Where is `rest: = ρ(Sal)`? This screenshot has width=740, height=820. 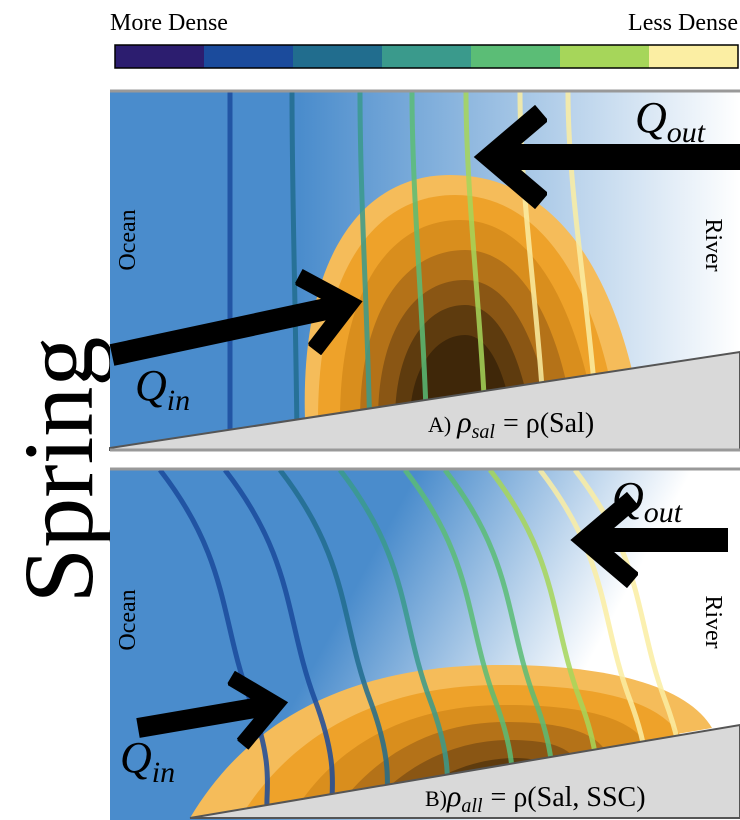 rest: = ρ(Sal) is located at coordinates (548, 423).